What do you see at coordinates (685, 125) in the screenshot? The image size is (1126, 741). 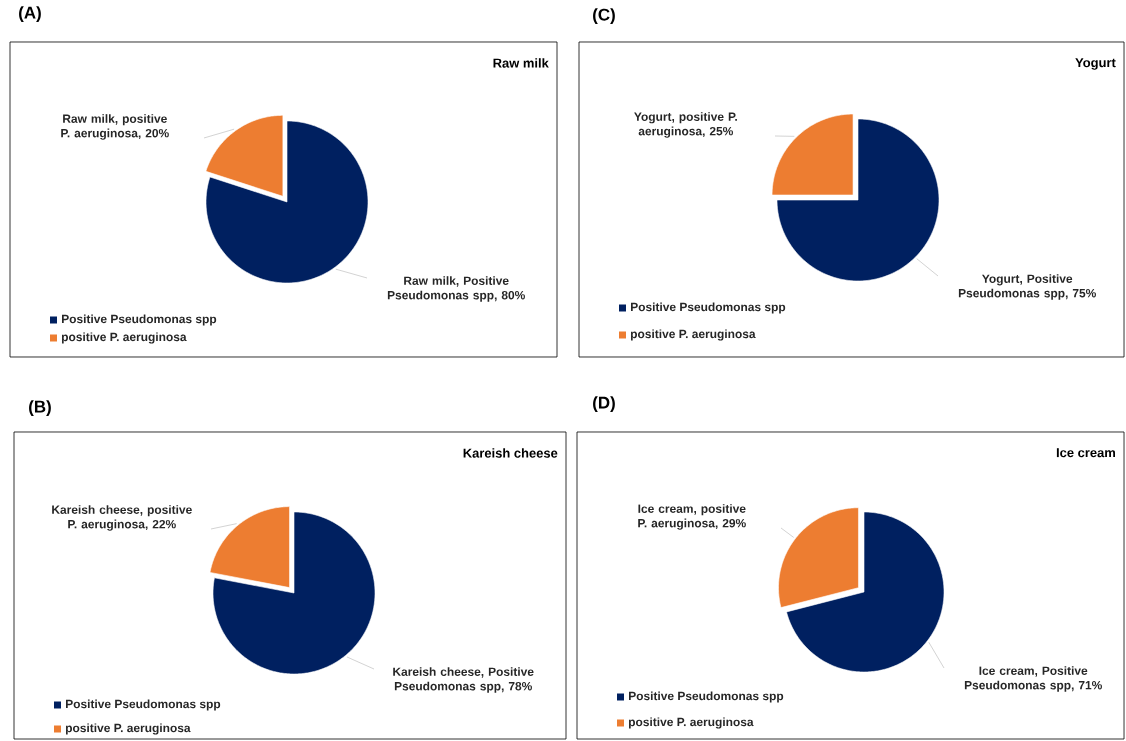 I see `data-label: Yogurt, positive P. aeruginosa, 25%` at bounding box center [685, 125].